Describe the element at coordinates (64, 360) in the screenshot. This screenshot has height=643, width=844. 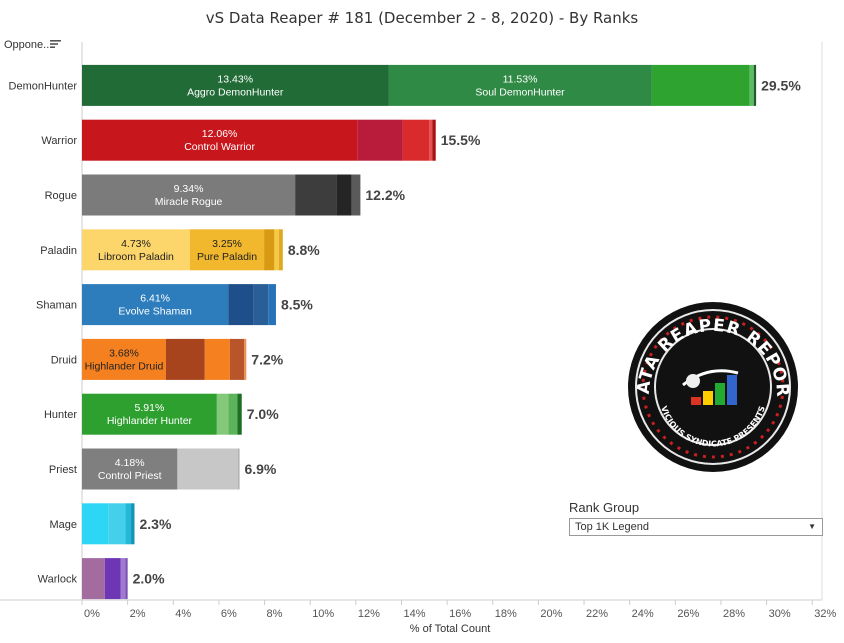
I see `category-label: Druid` at that location.